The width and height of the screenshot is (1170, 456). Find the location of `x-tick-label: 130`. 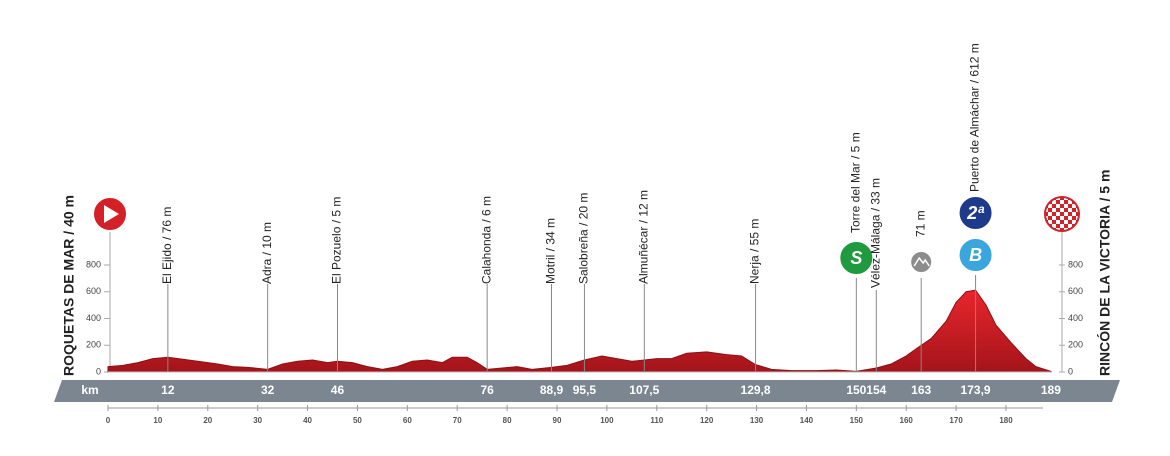

x-tick-label: 130 is located at coordinates (757, 420).